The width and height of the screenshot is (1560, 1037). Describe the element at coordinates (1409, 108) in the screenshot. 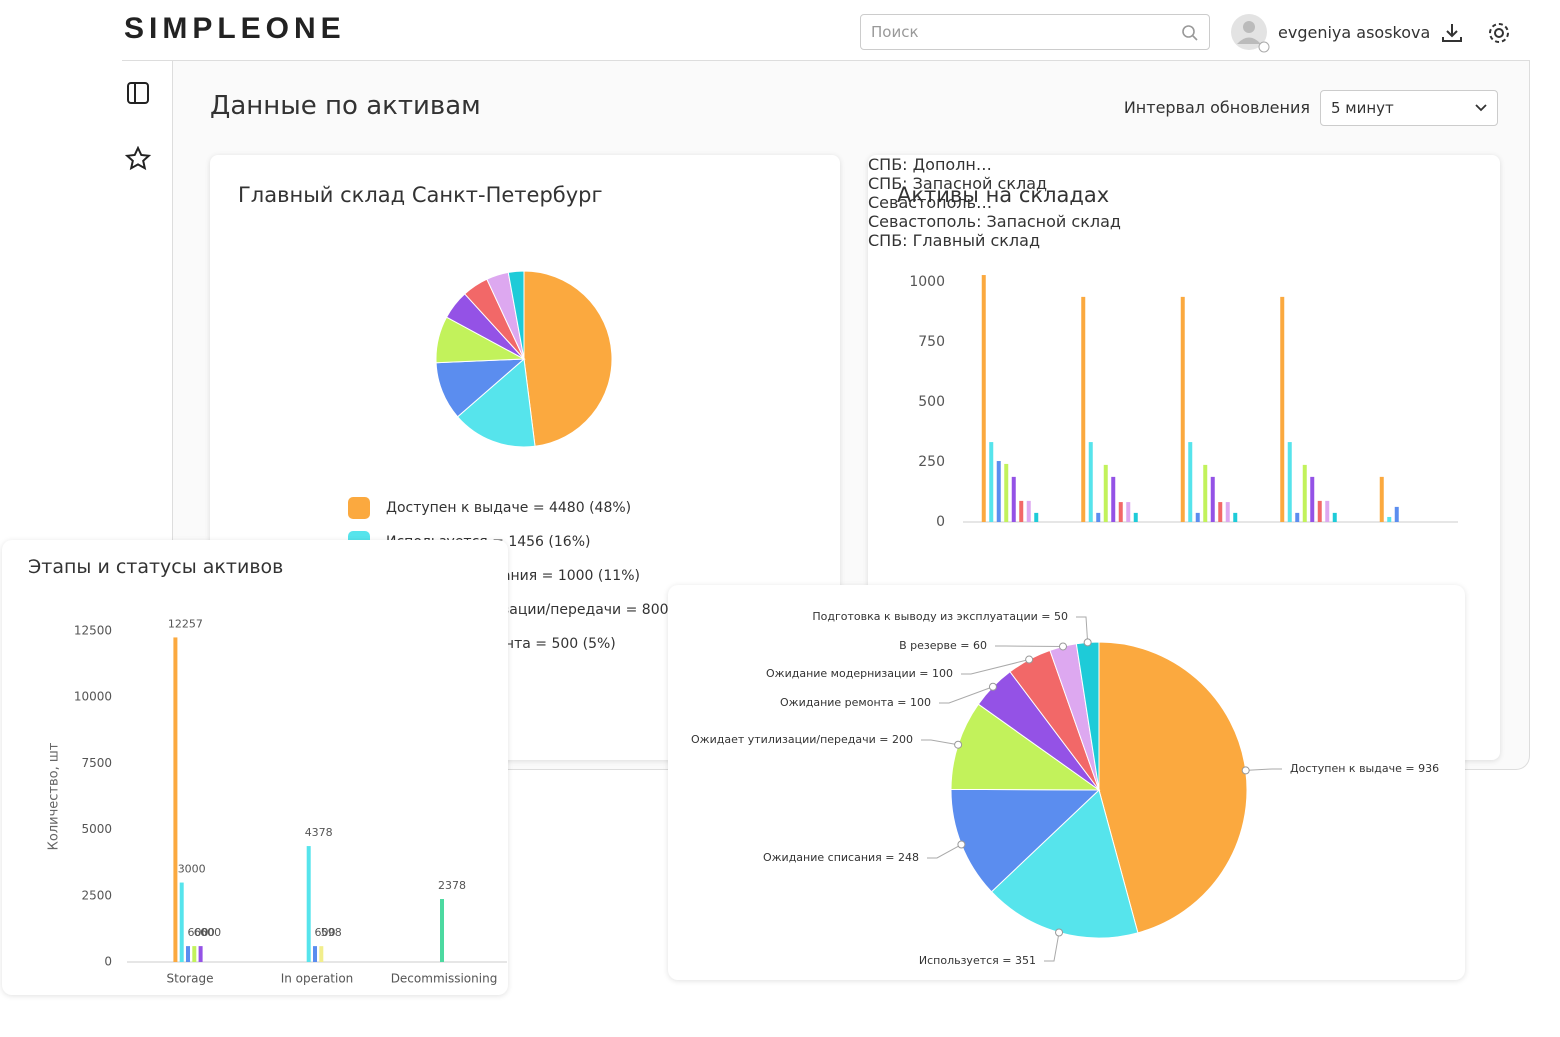

I see `interval-select: 5 минут` at that location.